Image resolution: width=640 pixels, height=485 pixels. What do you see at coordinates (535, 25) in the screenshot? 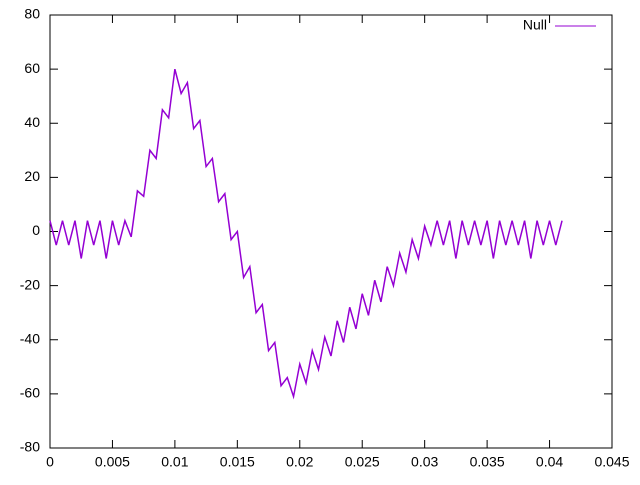
I see `legend-label: Null` at bounding box center [535, 25].